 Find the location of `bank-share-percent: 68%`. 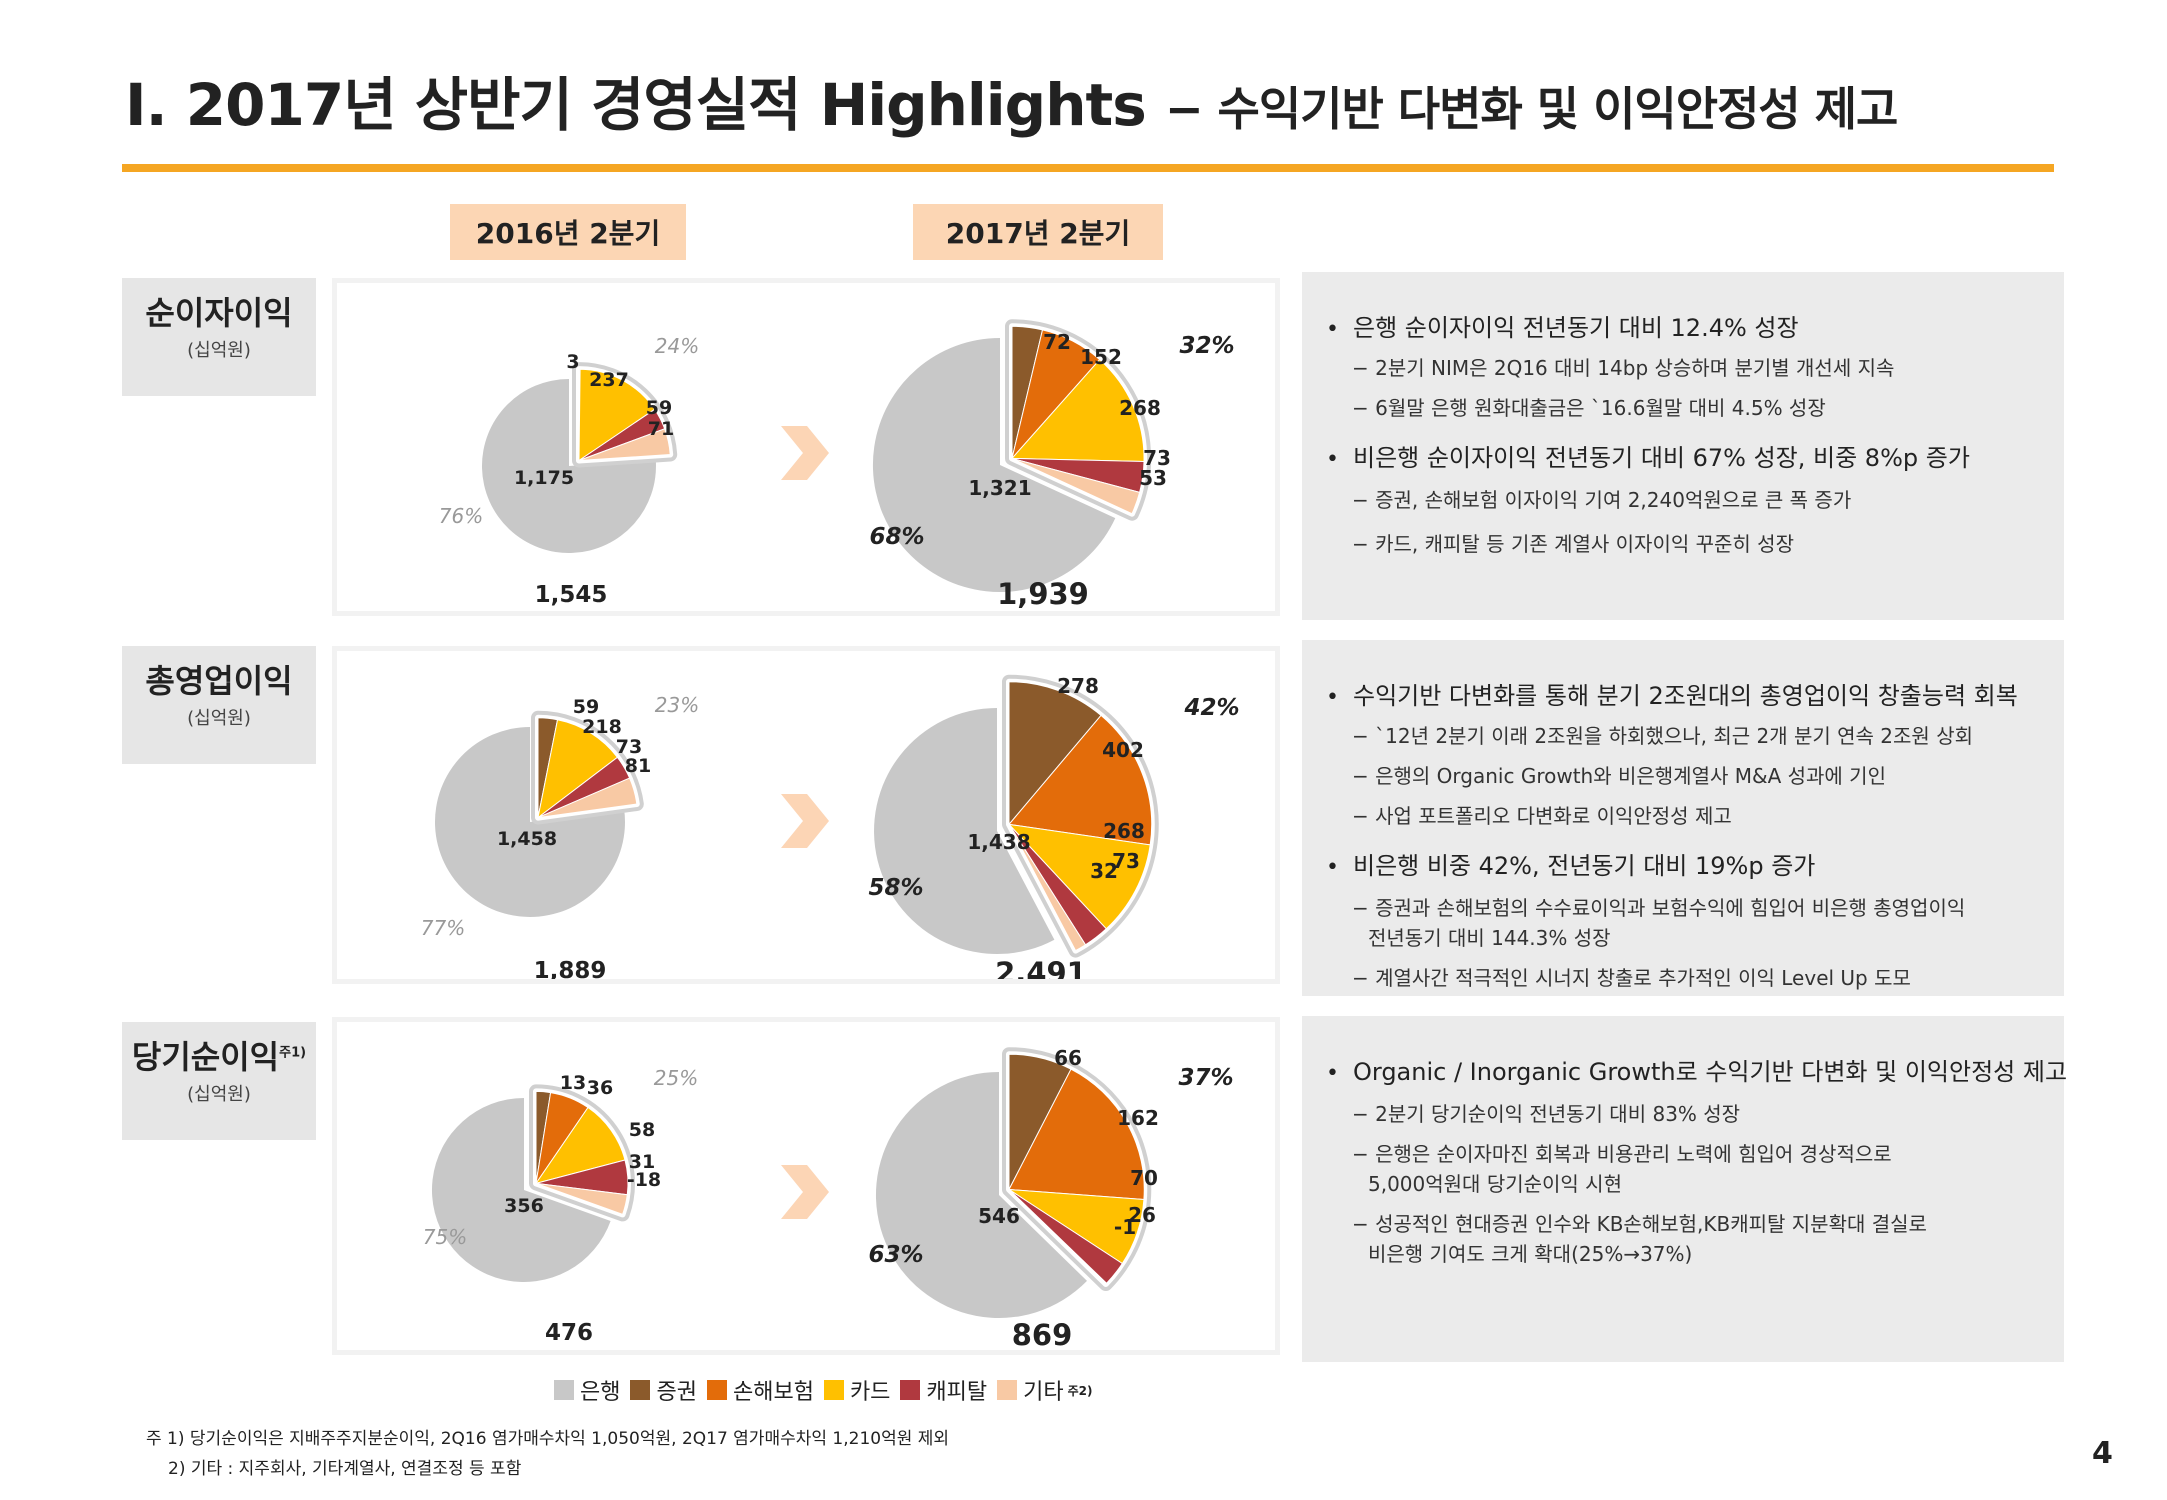

bank-share-percent: 68% is located at coordinates (896, 537).